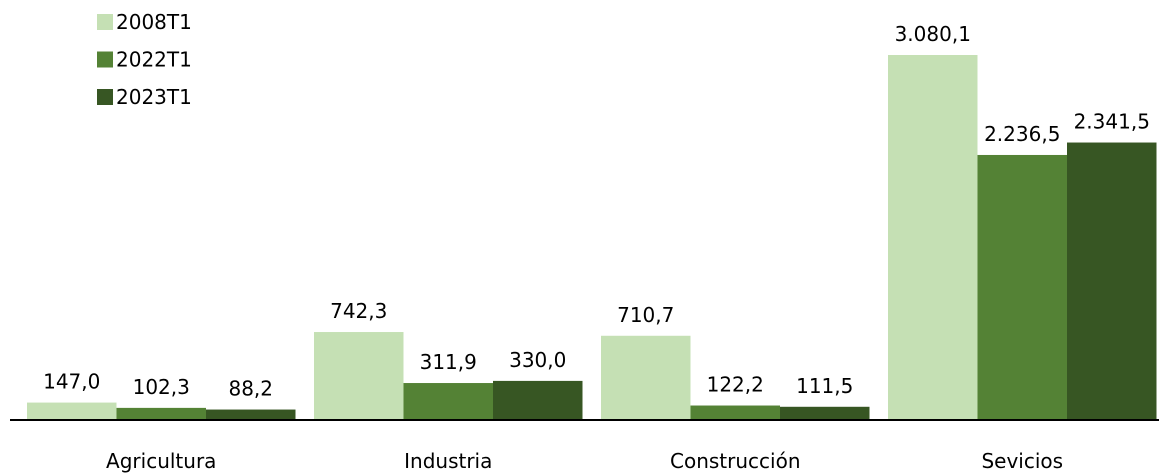  I want to click on value-label: 111,5, so click(824, 386).